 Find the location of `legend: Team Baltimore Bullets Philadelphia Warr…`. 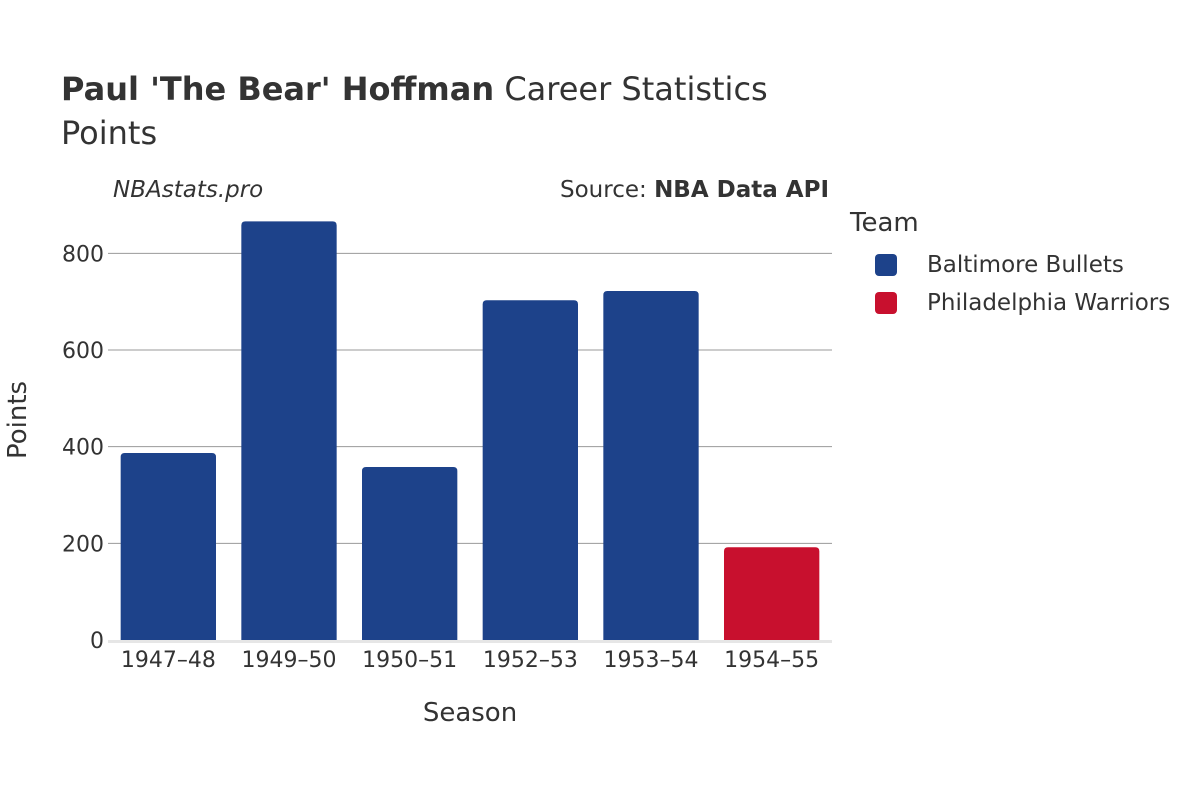

legend: Team Baltimore Bullets Philadelphia Warr… is located at coordinates (1010, 265).